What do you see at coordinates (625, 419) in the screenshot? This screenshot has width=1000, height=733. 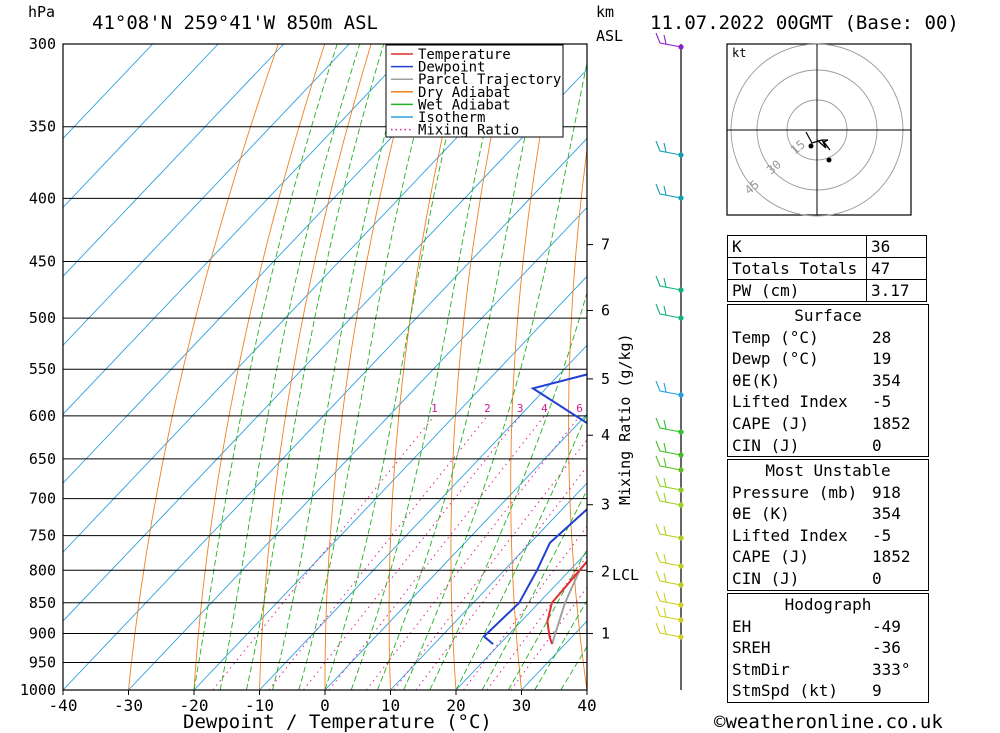 I see `mixing-ratio-axis-label: Mixing Ratio (g/kg)` at bounding box center [625, 419].